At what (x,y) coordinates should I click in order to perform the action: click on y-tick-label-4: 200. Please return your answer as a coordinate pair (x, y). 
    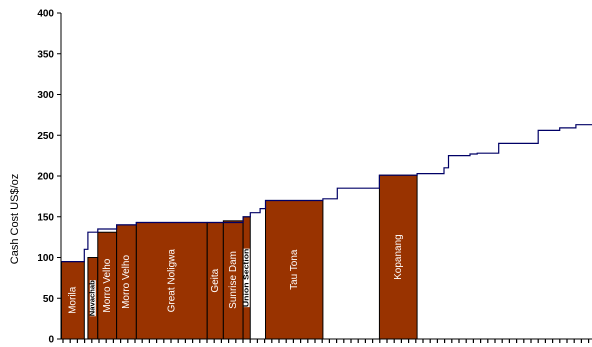
    Looking at the image, I should click on (45, 177).